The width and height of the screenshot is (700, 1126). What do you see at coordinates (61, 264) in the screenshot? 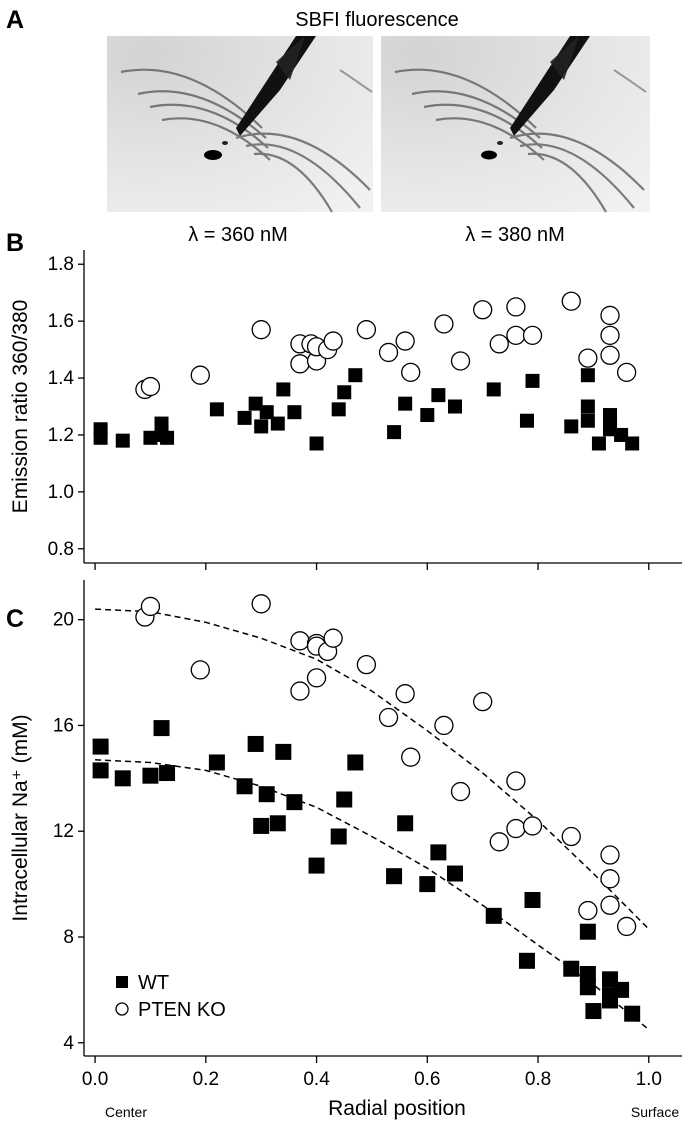
I see `y-tick-label: 1.8` at bounding box center [61, 264].